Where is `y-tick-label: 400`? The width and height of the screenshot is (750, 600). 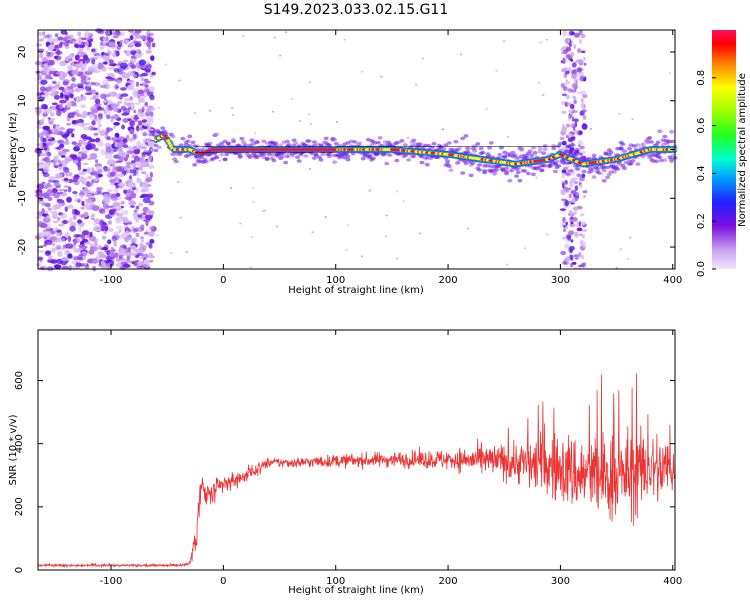
y-tick-label: 400 is located at coordinates (19, 443).